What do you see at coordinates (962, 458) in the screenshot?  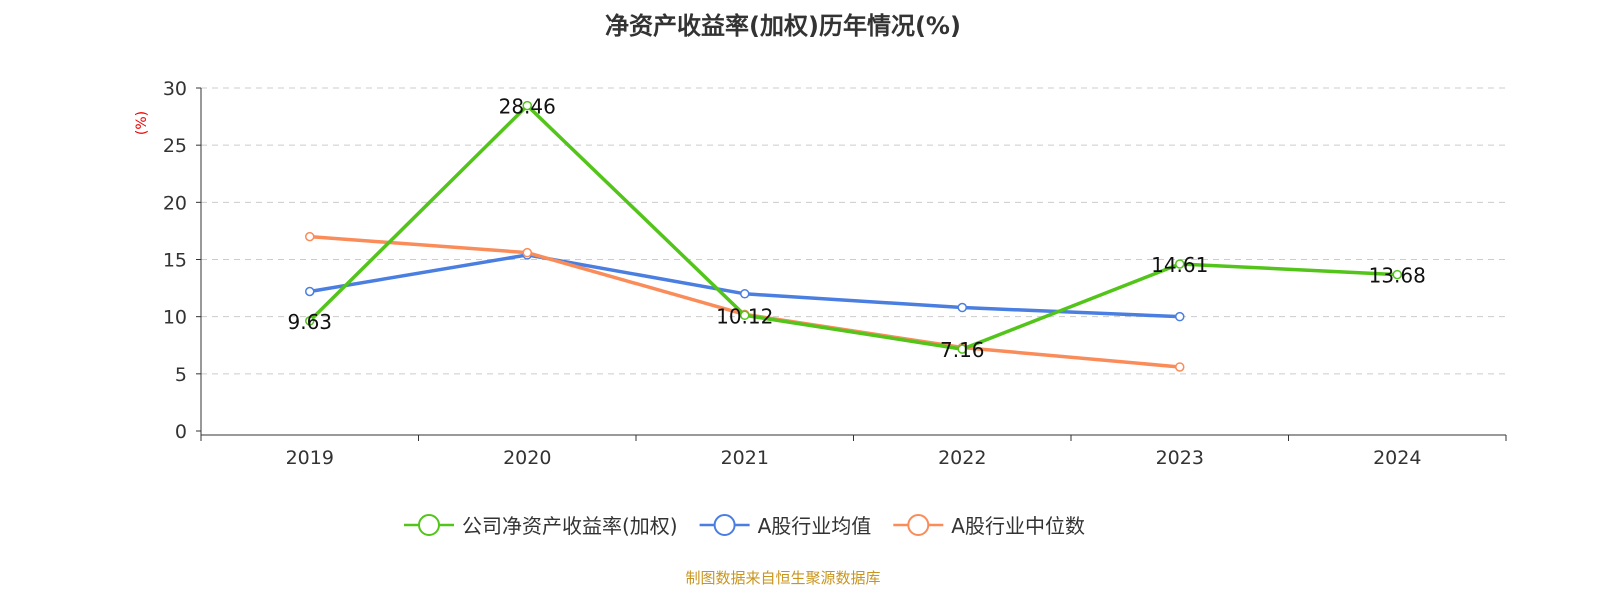 I see `x-tick-label: 2022` at bounding box center [962, 458].